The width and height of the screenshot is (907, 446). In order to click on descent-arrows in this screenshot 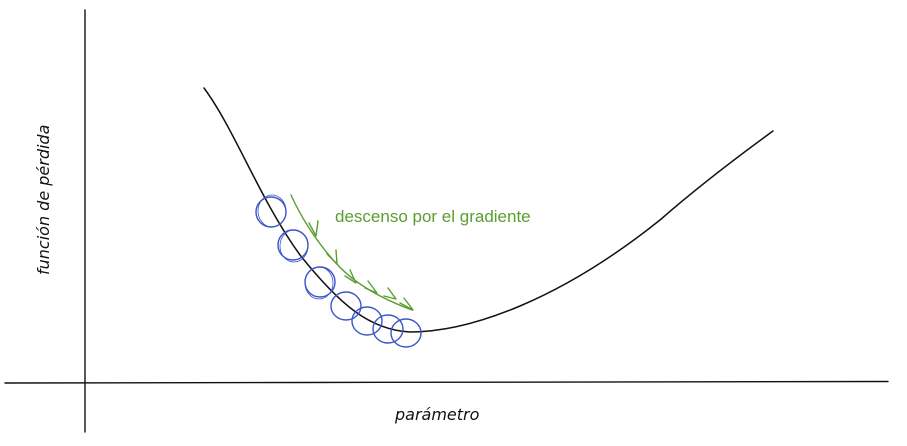, I will do `click(352, 252)`.